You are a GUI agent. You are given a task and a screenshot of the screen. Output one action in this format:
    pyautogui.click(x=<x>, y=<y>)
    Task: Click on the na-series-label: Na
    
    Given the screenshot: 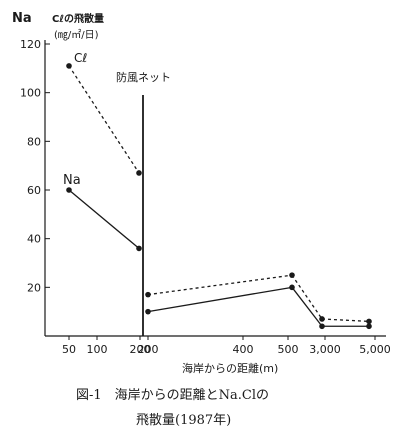 What is the action you would take?
    pyautogui.click(x=72, y=180)
    